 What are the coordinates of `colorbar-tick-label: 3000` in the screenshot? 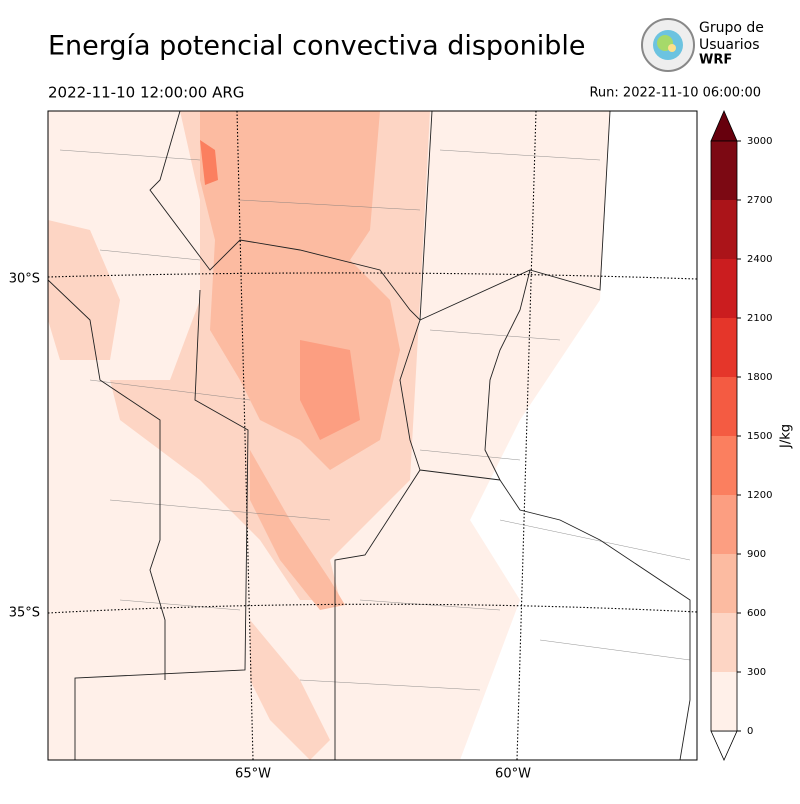 It's located at (759, 141).